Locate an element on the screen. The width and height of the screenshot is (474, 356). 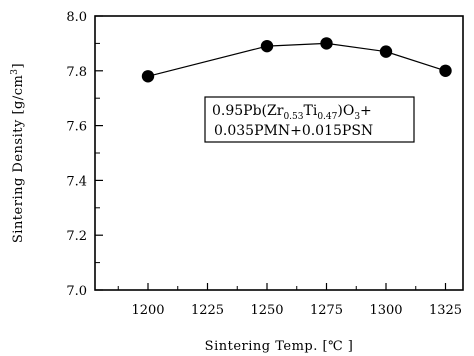
x-tick-label-1: 1225 is located at coordinates (207, 310).